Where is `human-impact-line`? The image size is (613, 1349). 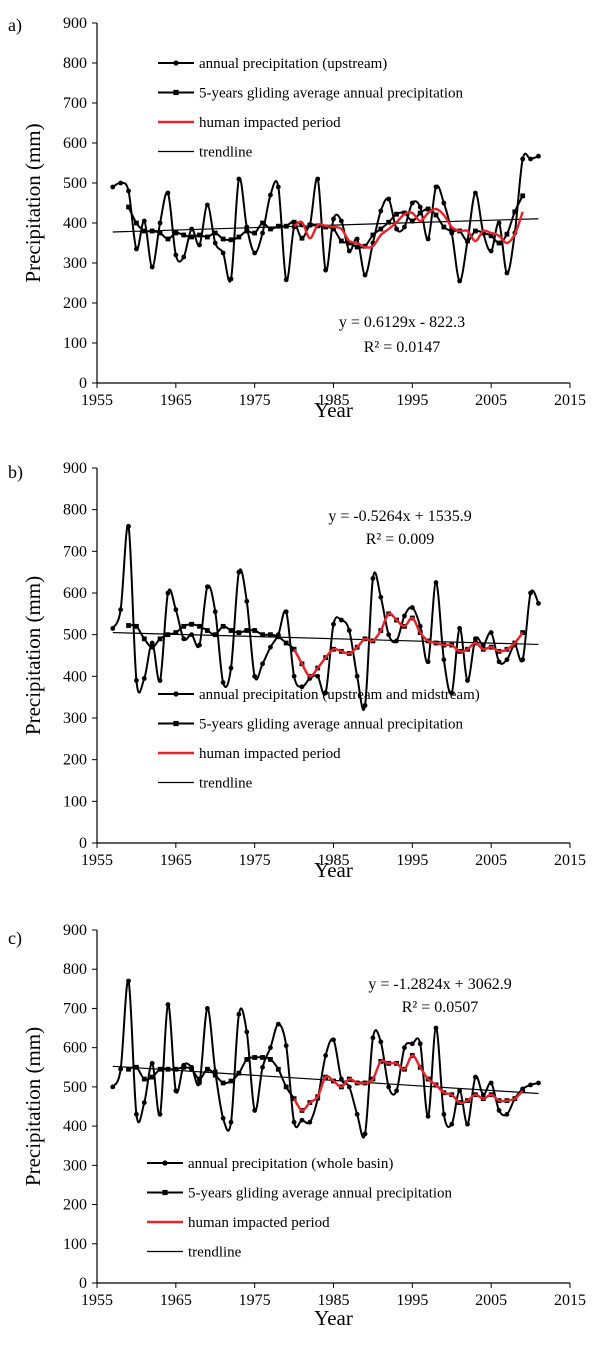
human-impact-line is located at coordinates (408, 645).